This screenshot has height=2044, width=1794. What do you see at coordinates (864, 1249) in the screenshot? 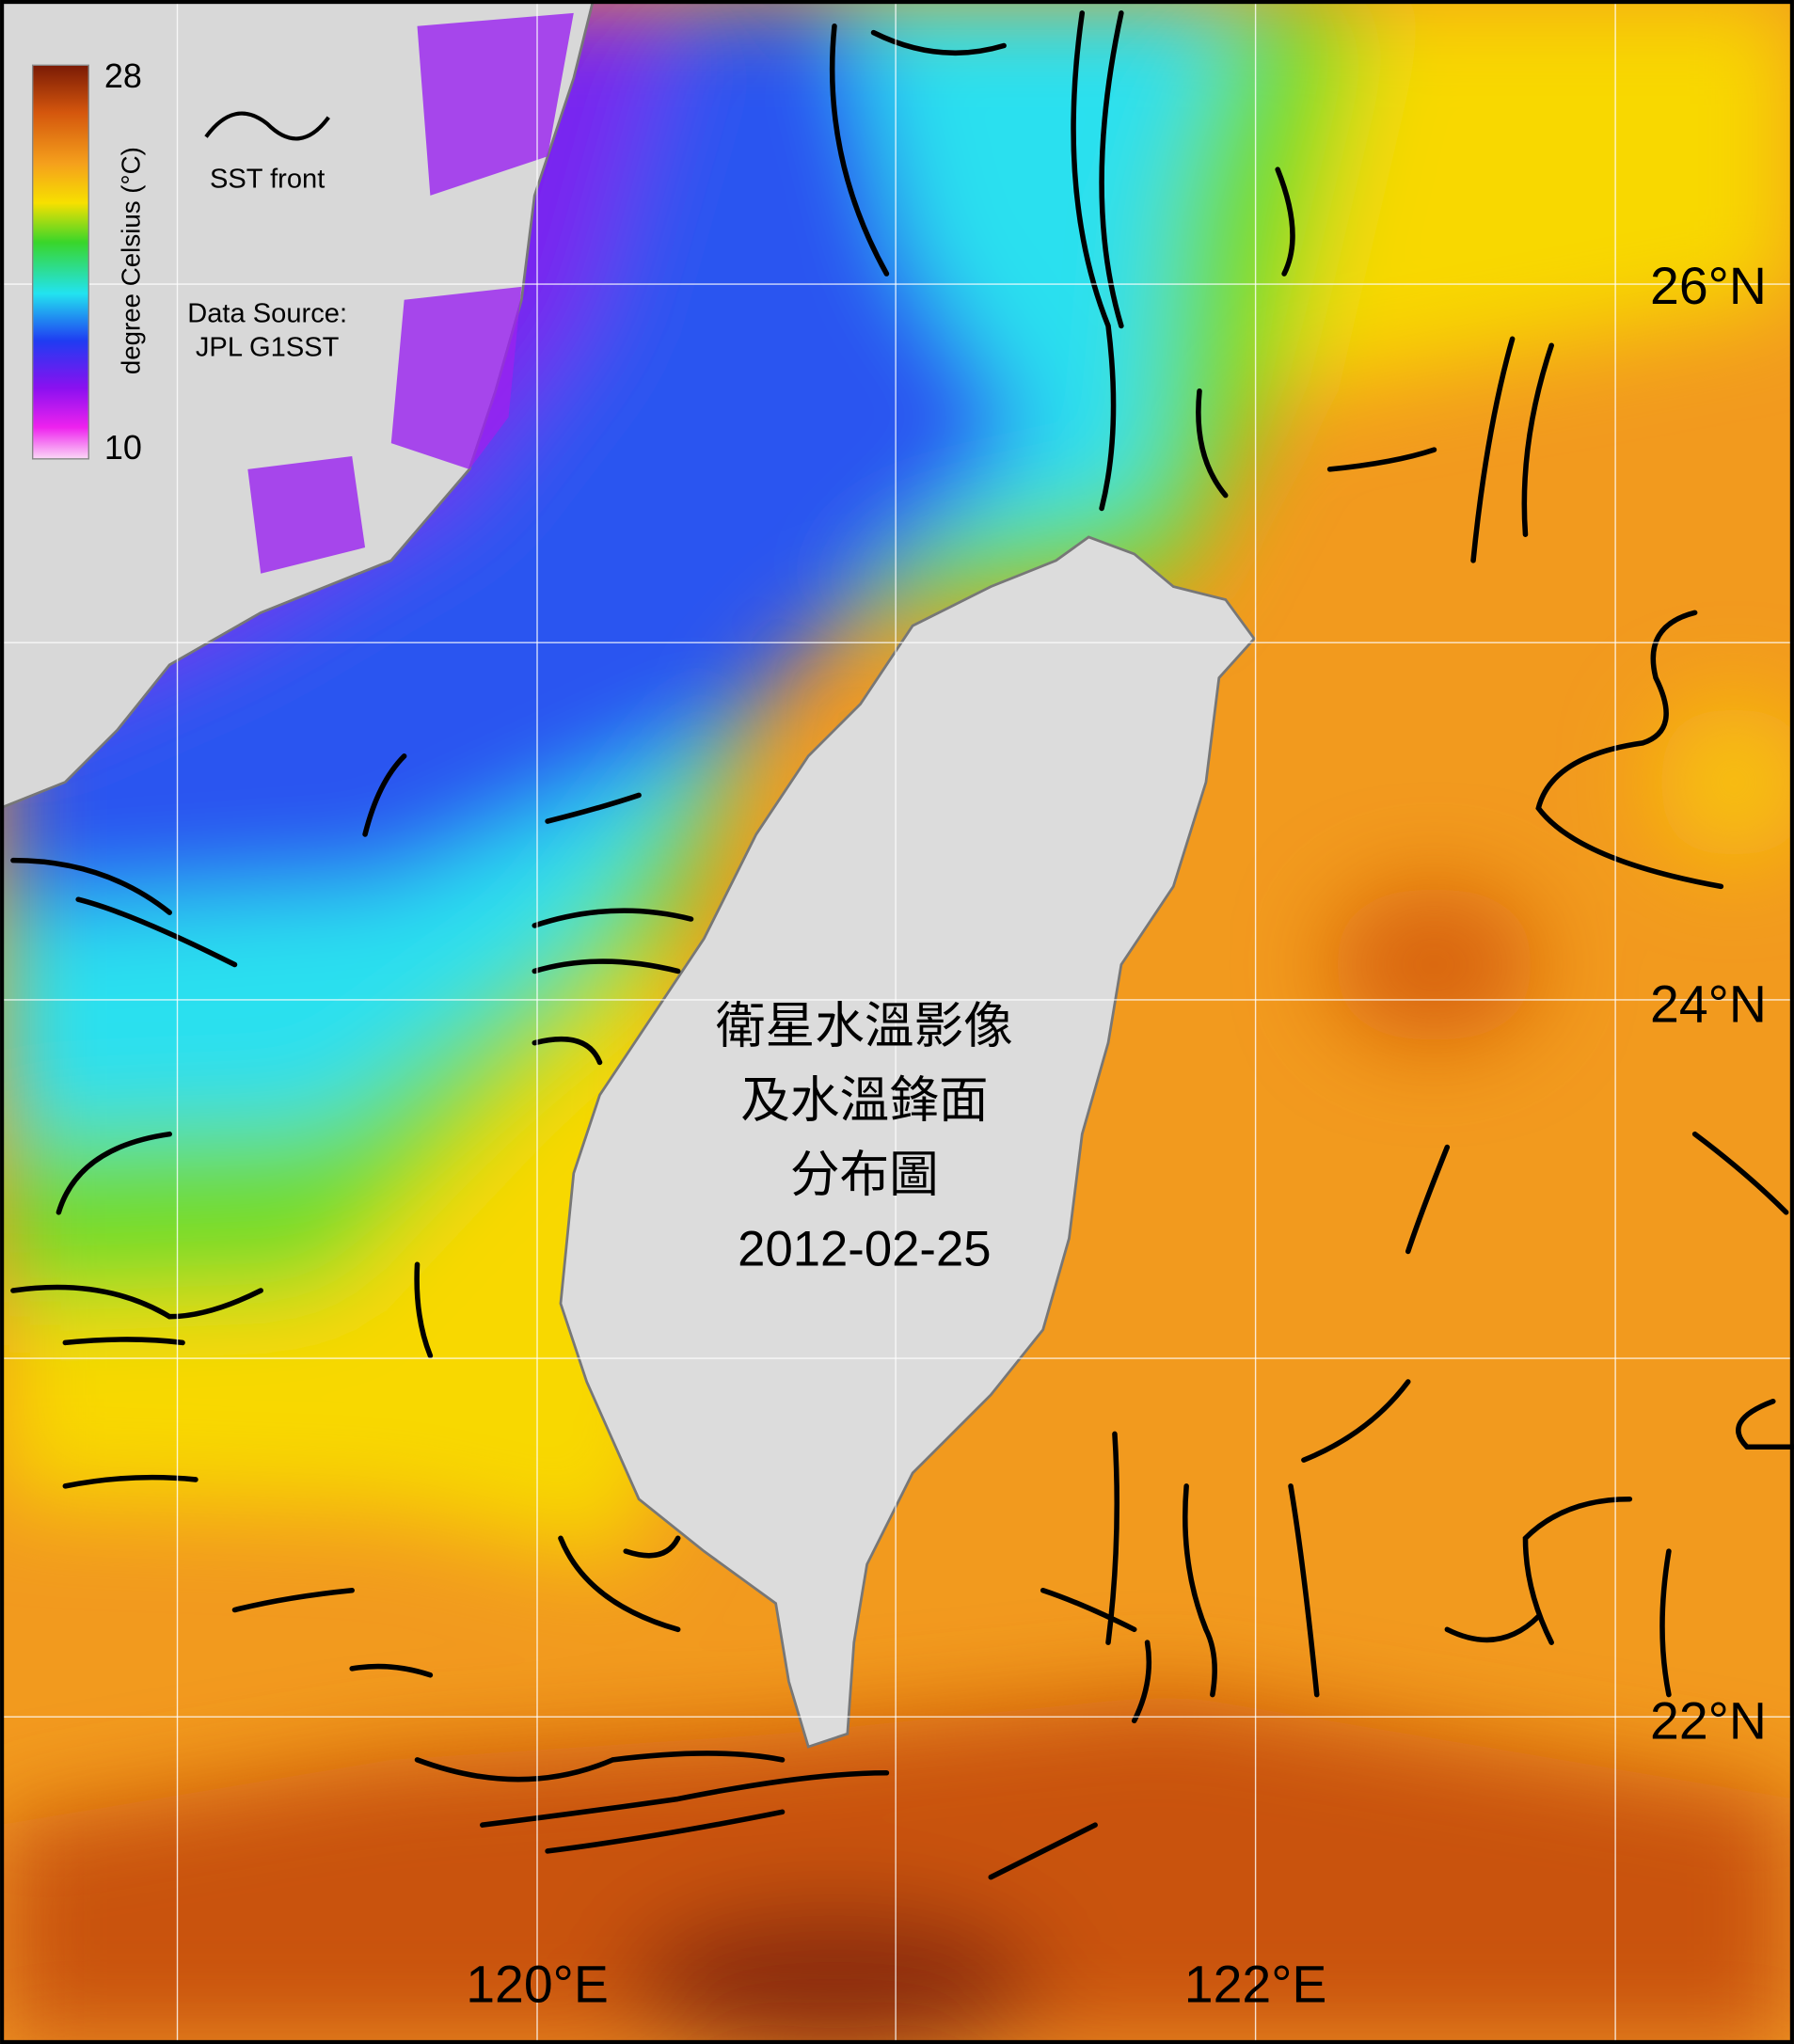
I see `date: 2012-02-25` at bounding box center [864, 1249].